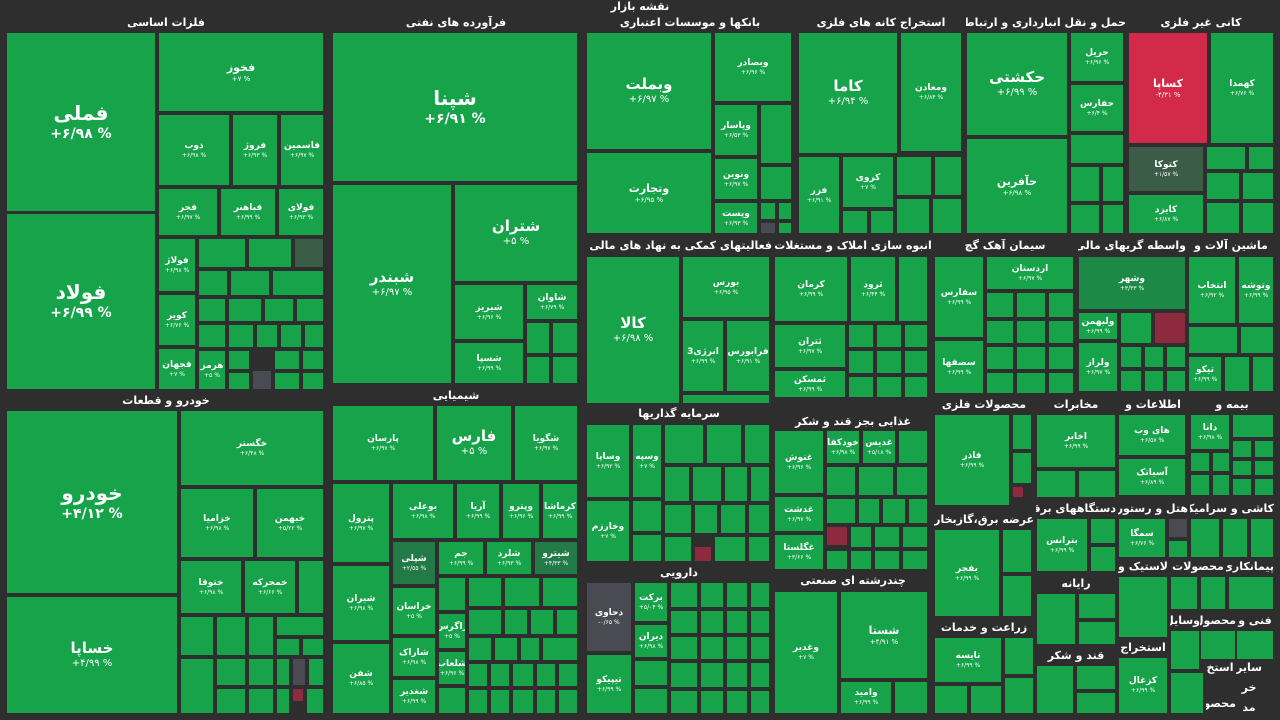  Describe the element at coordinates (1143, 685) in the screenshot. I see `stock-tile: کزغال +۶/۹۹ %` at that location.